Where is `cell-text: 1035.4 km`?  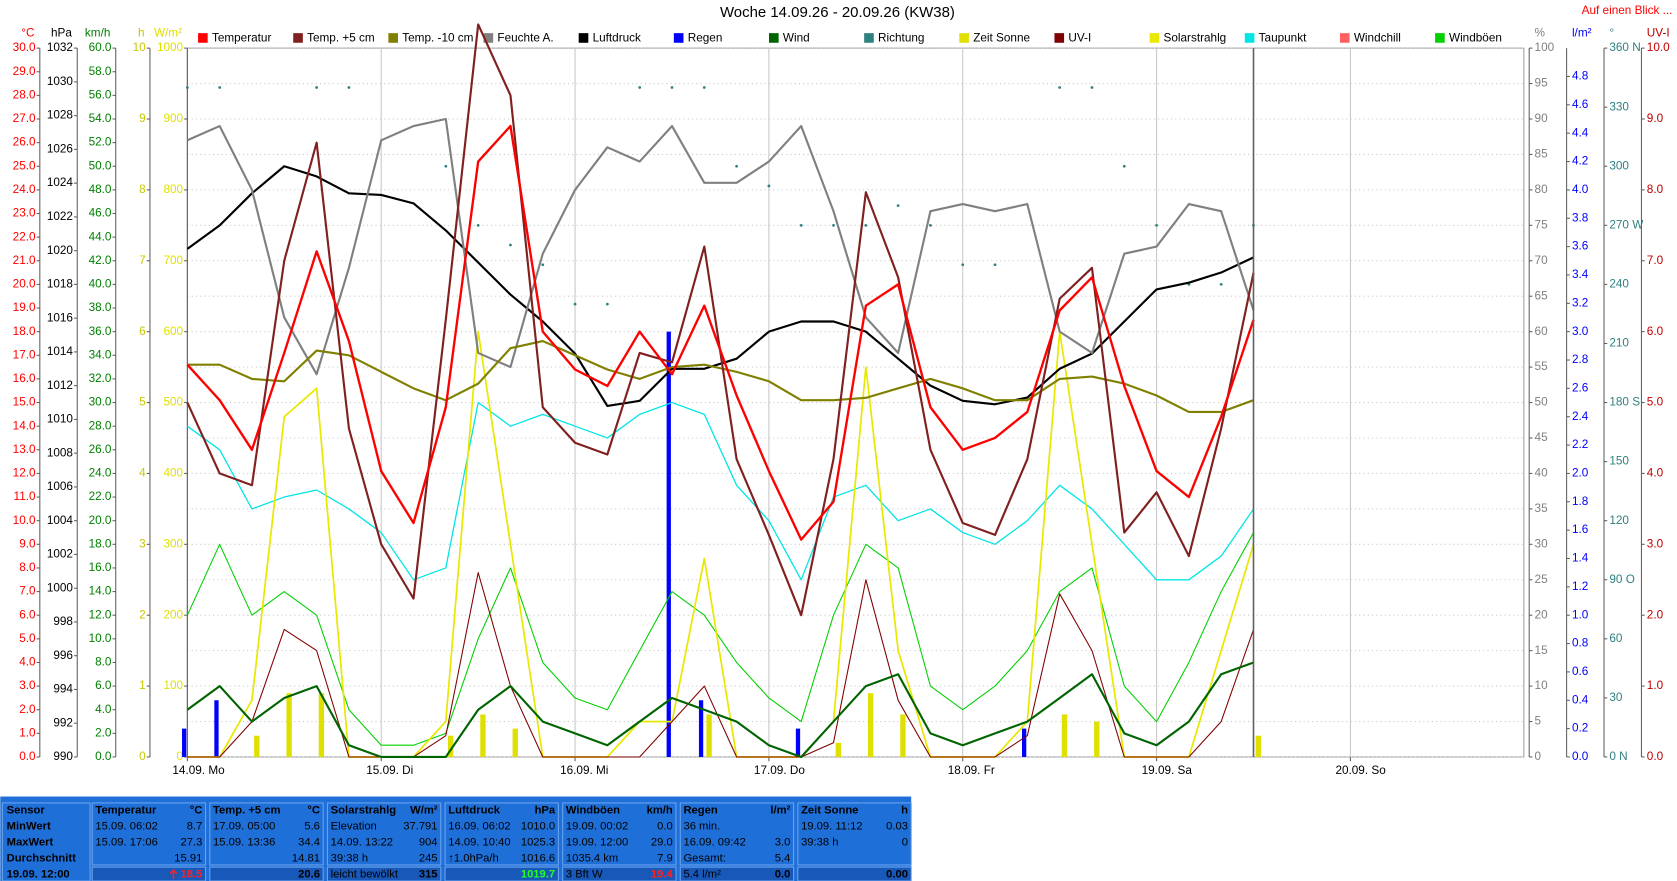 cell-text: 1035.4 km is located at coordinates (592, 859).